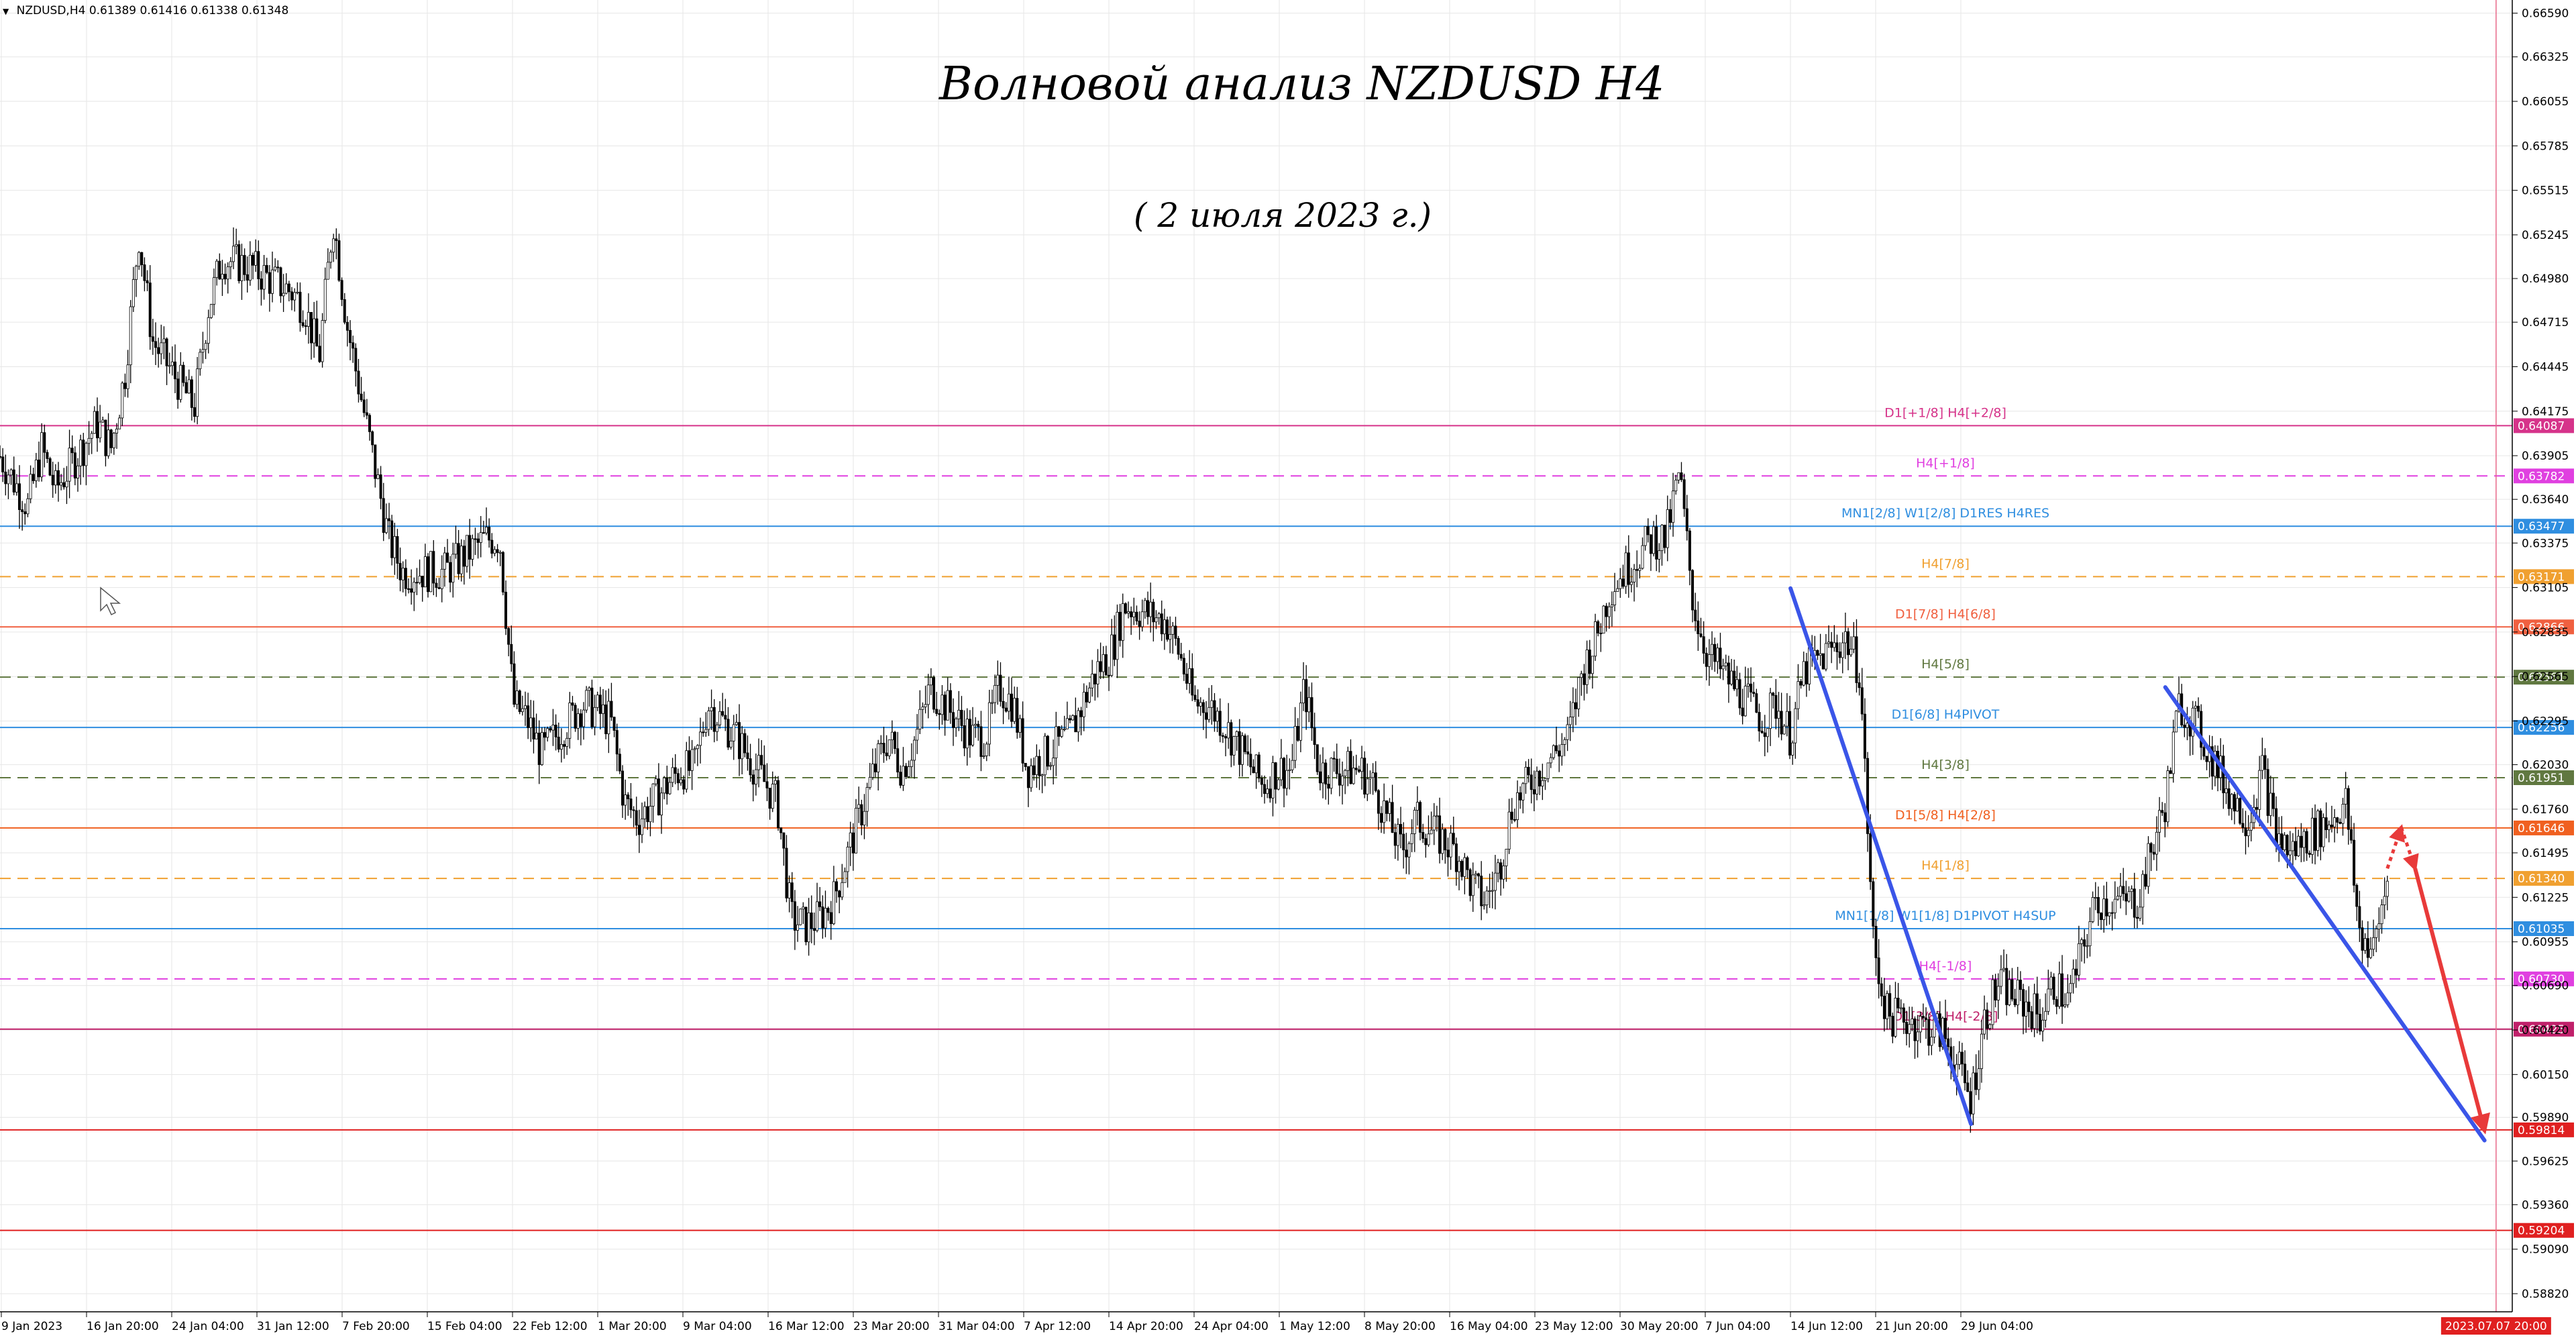 This screenshot has height=1342, width=2576. What do you see at coordinates (1400, 1327) in the screenshot?
I see `time-axis-label: 8 May 20:00` at bounding box center [1400, 1327].